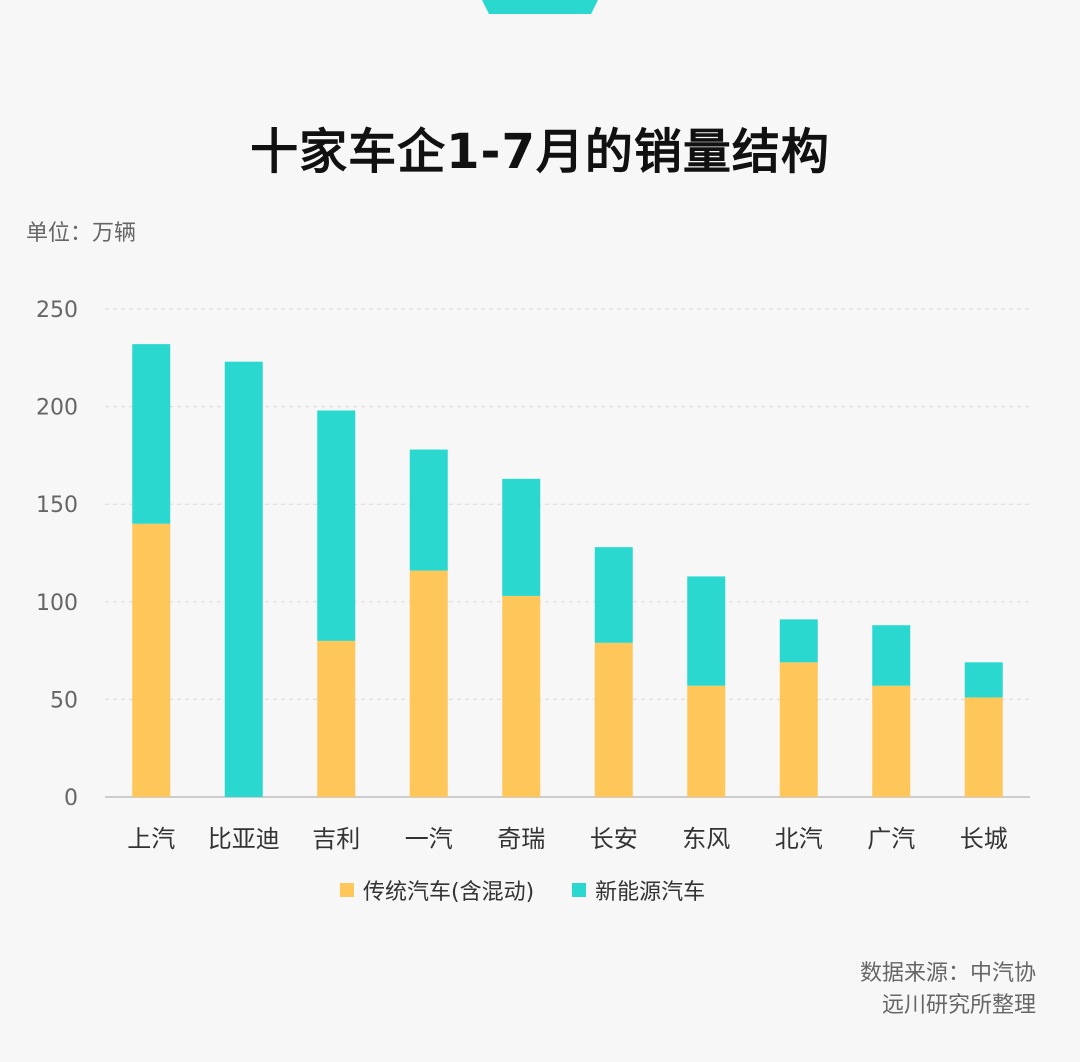 The image size is (1080, 1062). I want to click on chart-title: 十家车企1-7月的销量结构, so click(540, 152).